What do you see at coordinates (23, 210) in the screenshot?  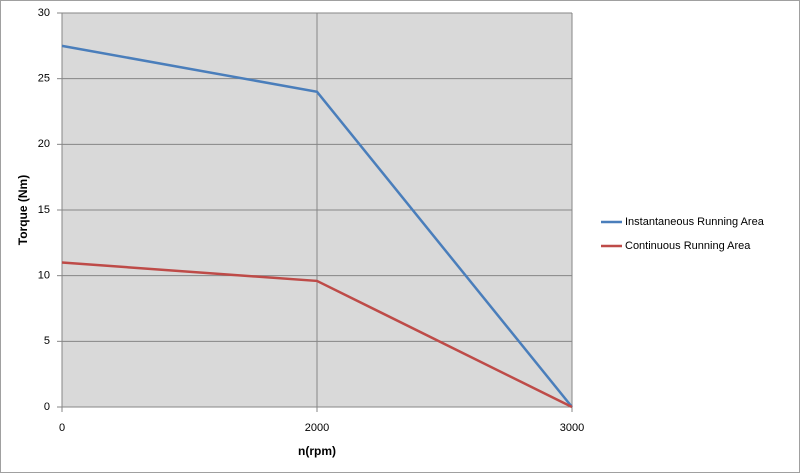 I see `y-axis-title: Torque (Nm)` at bounding box center [23, 210].